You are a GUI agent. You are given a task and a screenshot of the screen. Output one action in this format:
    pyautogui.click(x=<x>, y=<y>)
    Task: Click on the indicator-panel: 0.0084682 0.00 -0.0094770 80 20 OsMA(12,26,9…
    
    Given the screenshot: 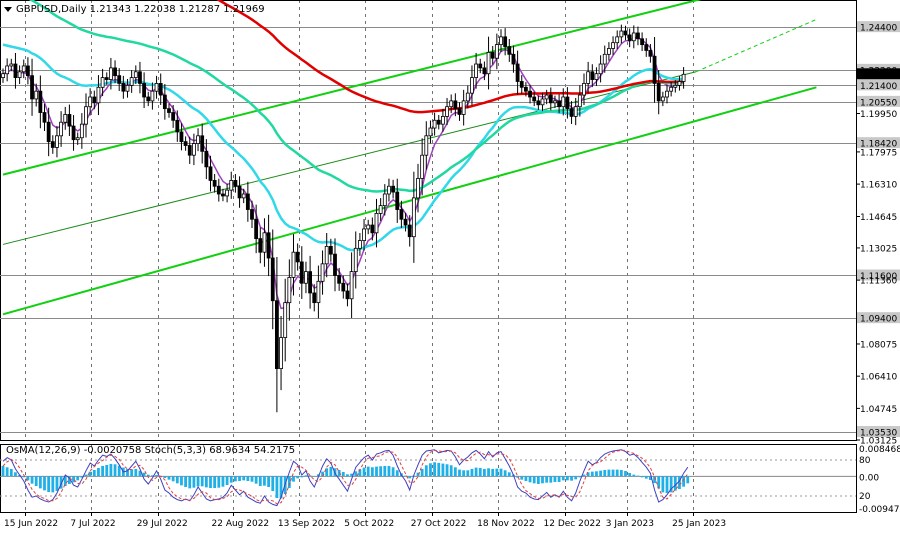 What is the action you would take?
    pyautogui.click(x=450, y=479)
    